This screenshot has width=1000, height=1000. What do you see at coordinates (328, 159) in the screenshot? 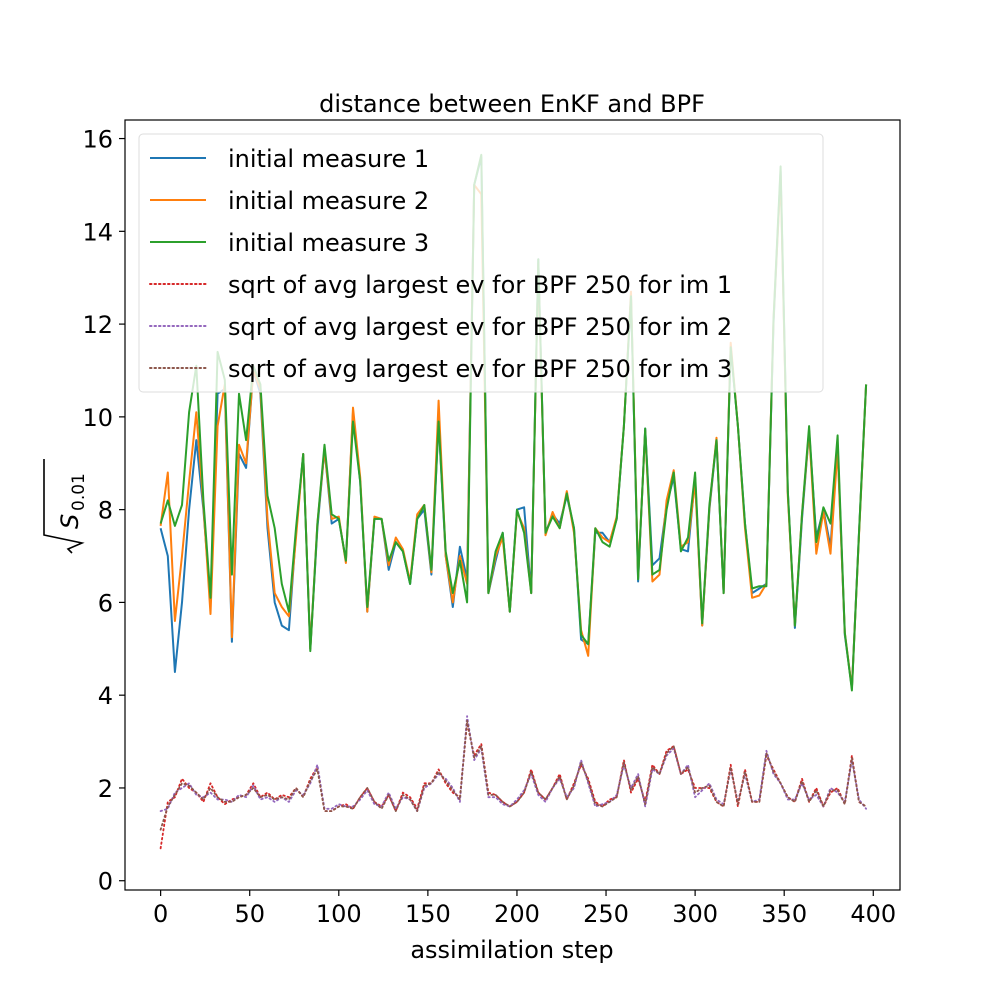
I see `legend-label: initial measure 1` at bounding box center [328, 159].